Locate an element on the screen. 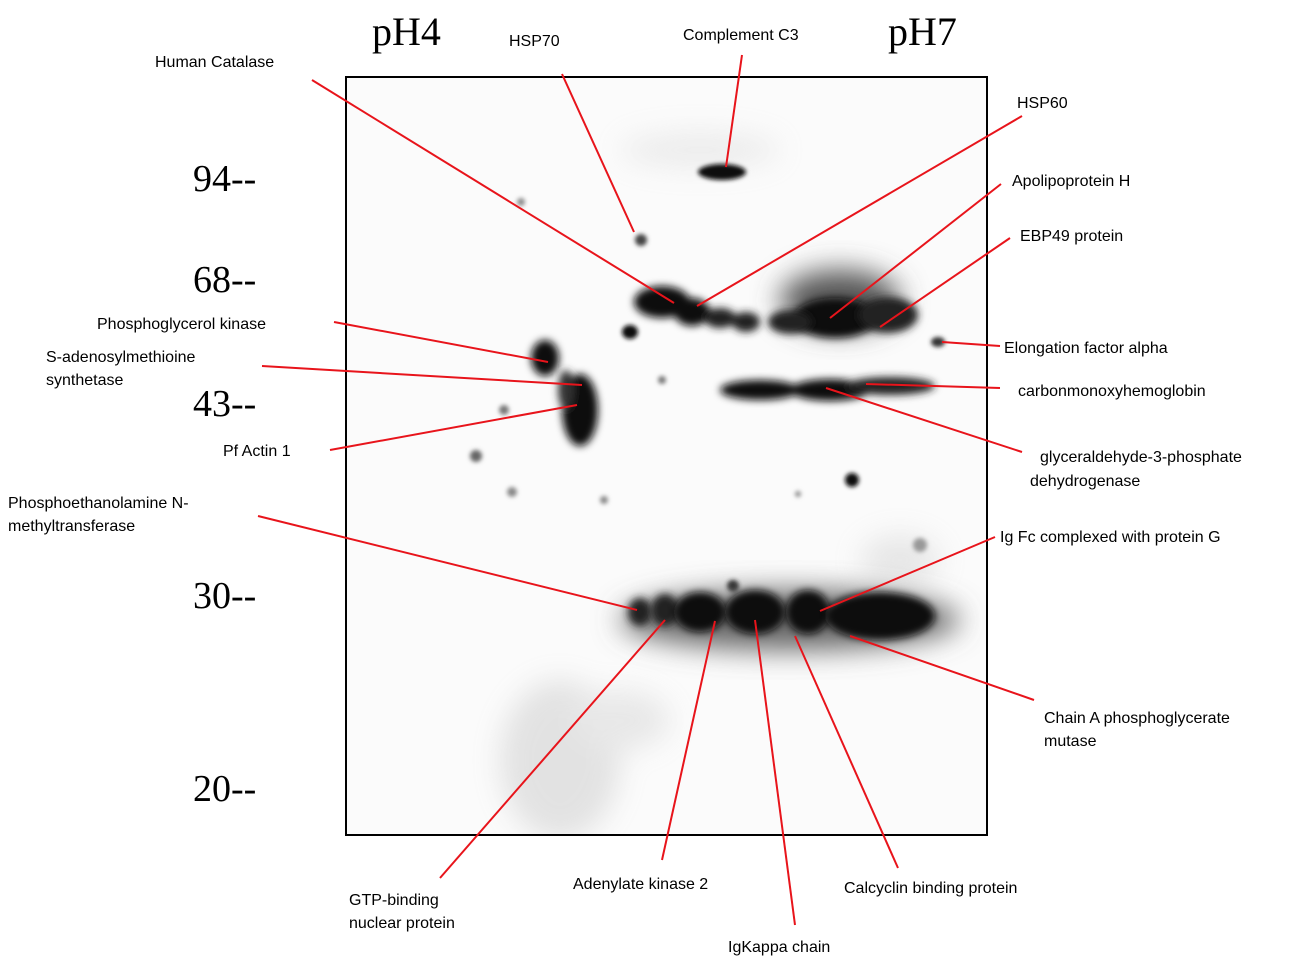 Image resolution: width=1302 pixels, height=957 pixels. label-carbonmonoxyhemoglobin: carbonmonoxyhemoglobin is located at coordinates (1112, 391).